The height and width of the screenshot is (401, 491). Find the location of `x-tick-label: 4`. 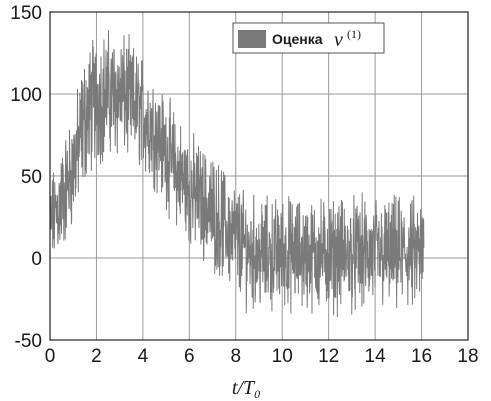

x-tick-label: 4 is located at coordinates (143, 356).